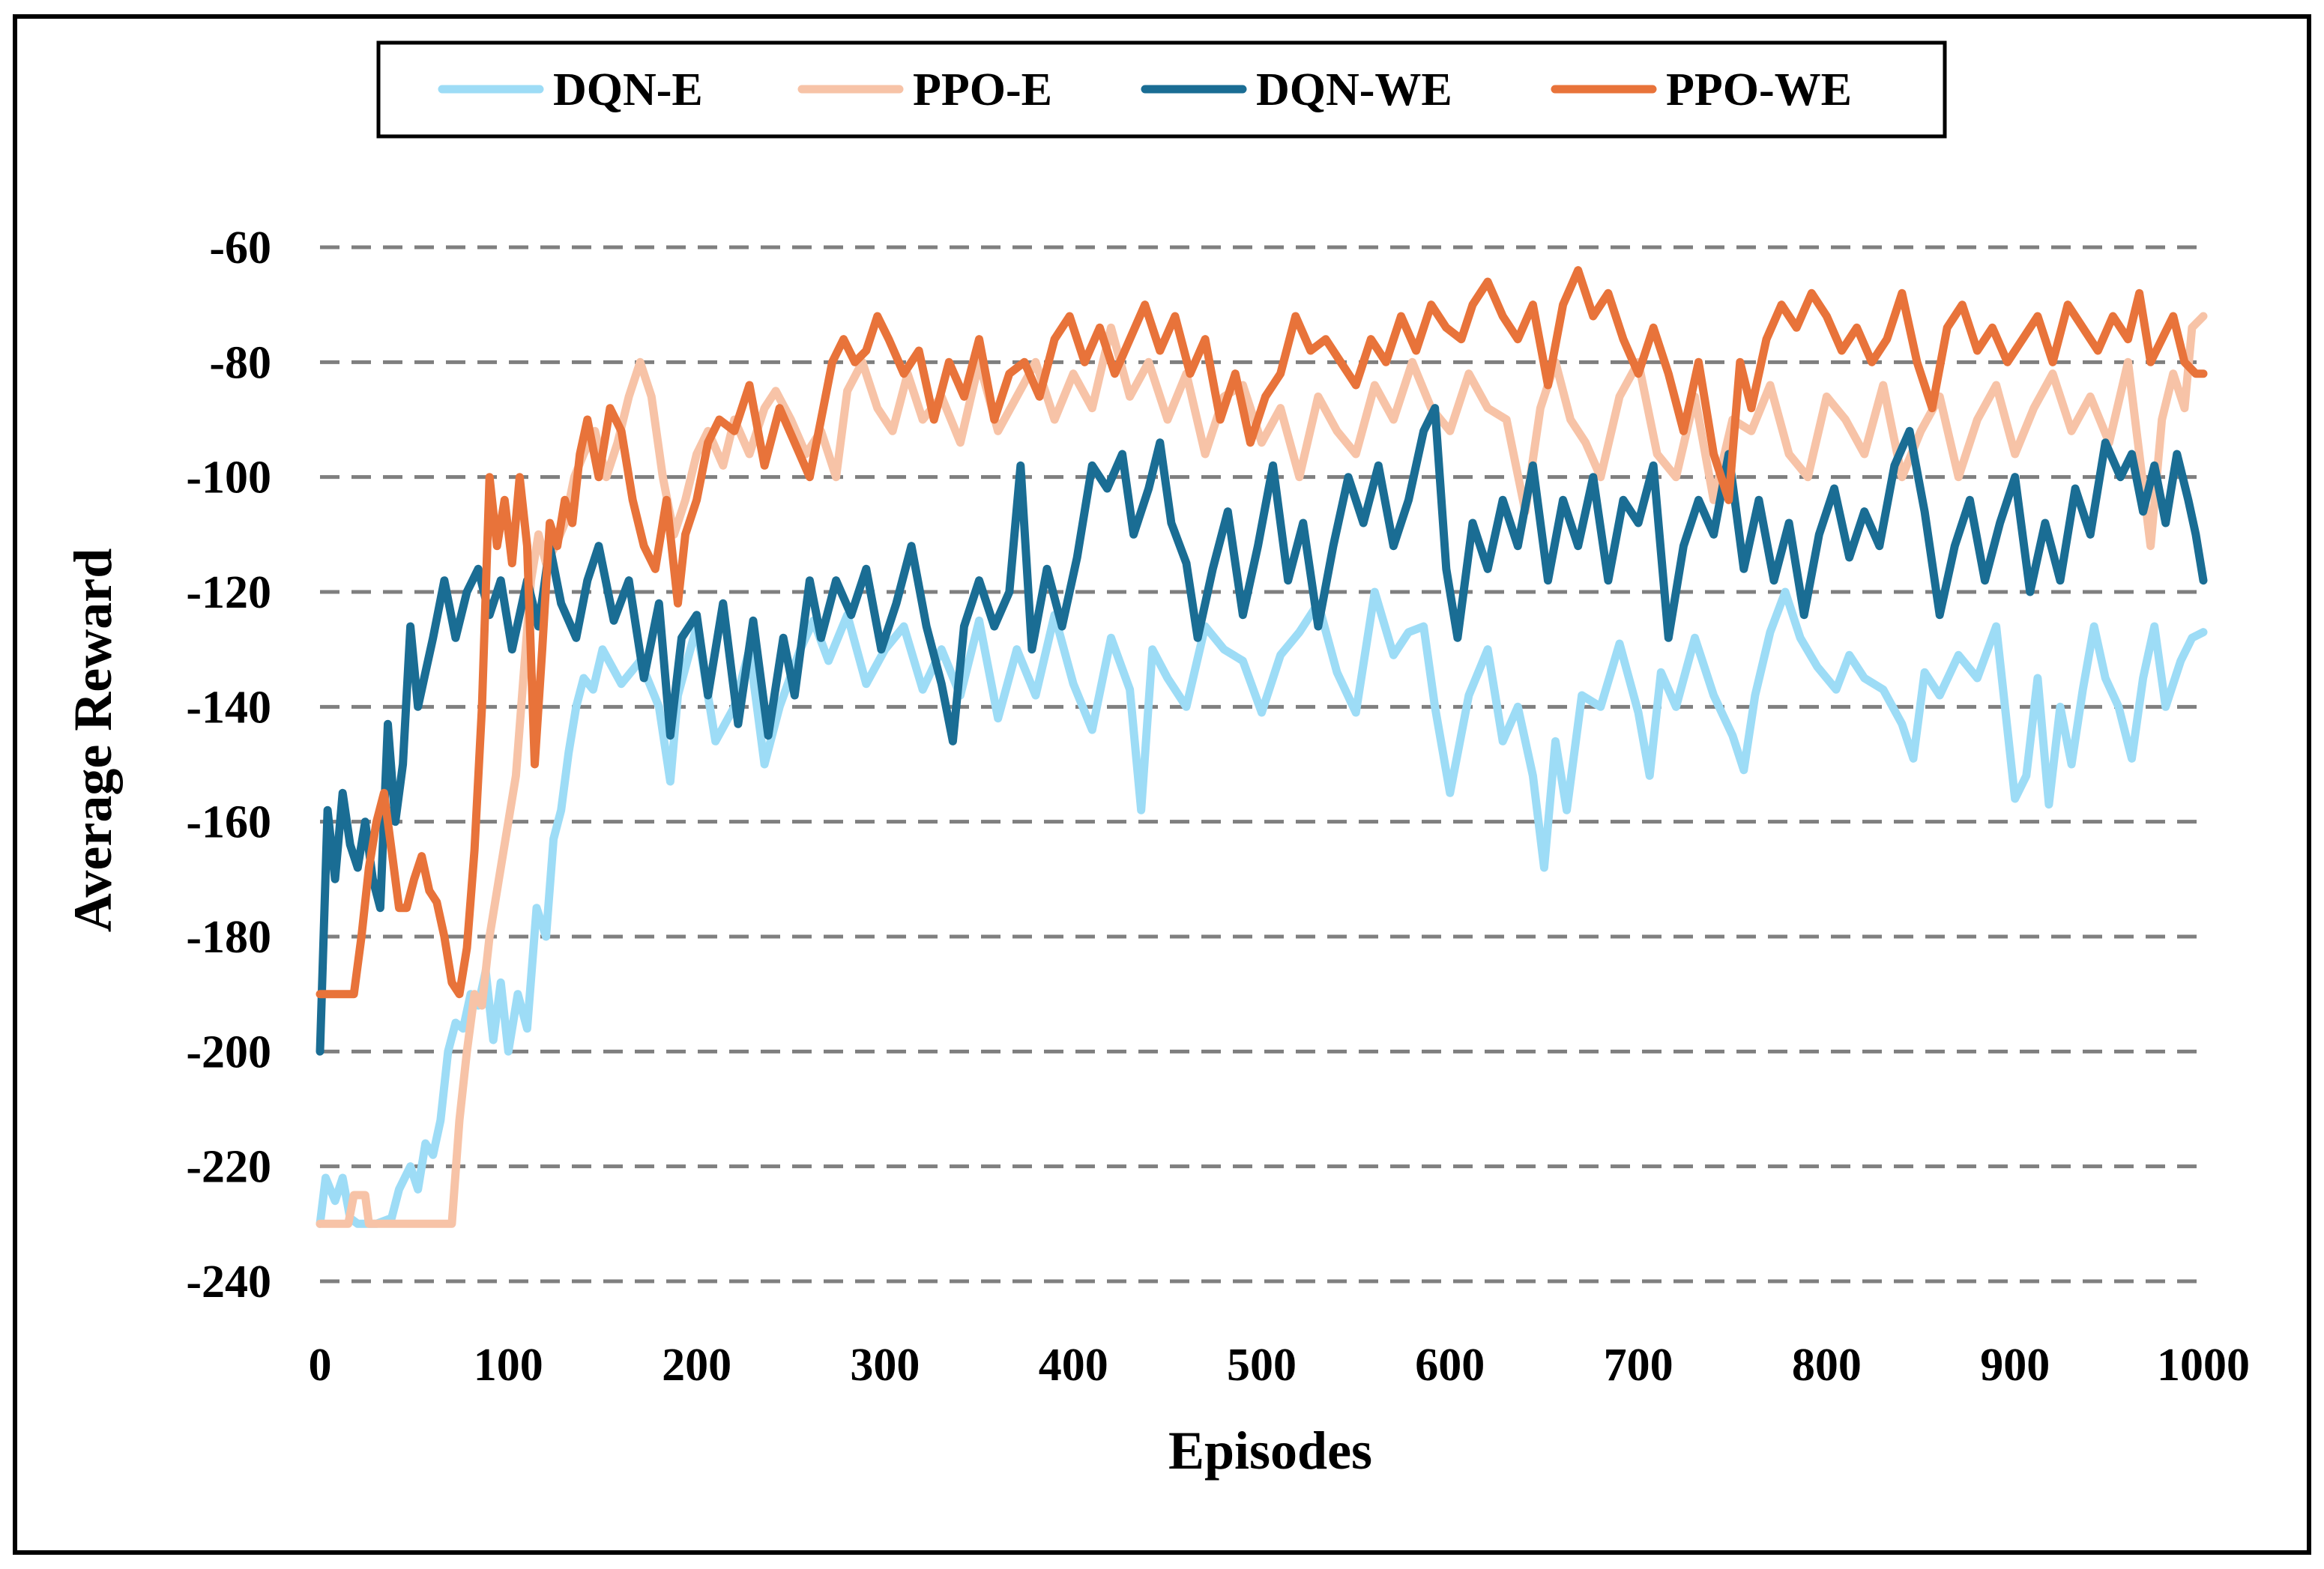 The image size is (2324, 1569). Describe the element at coordinates (2015, 1365) in the screenshot. I see `x-tick-label: 900` at that location.